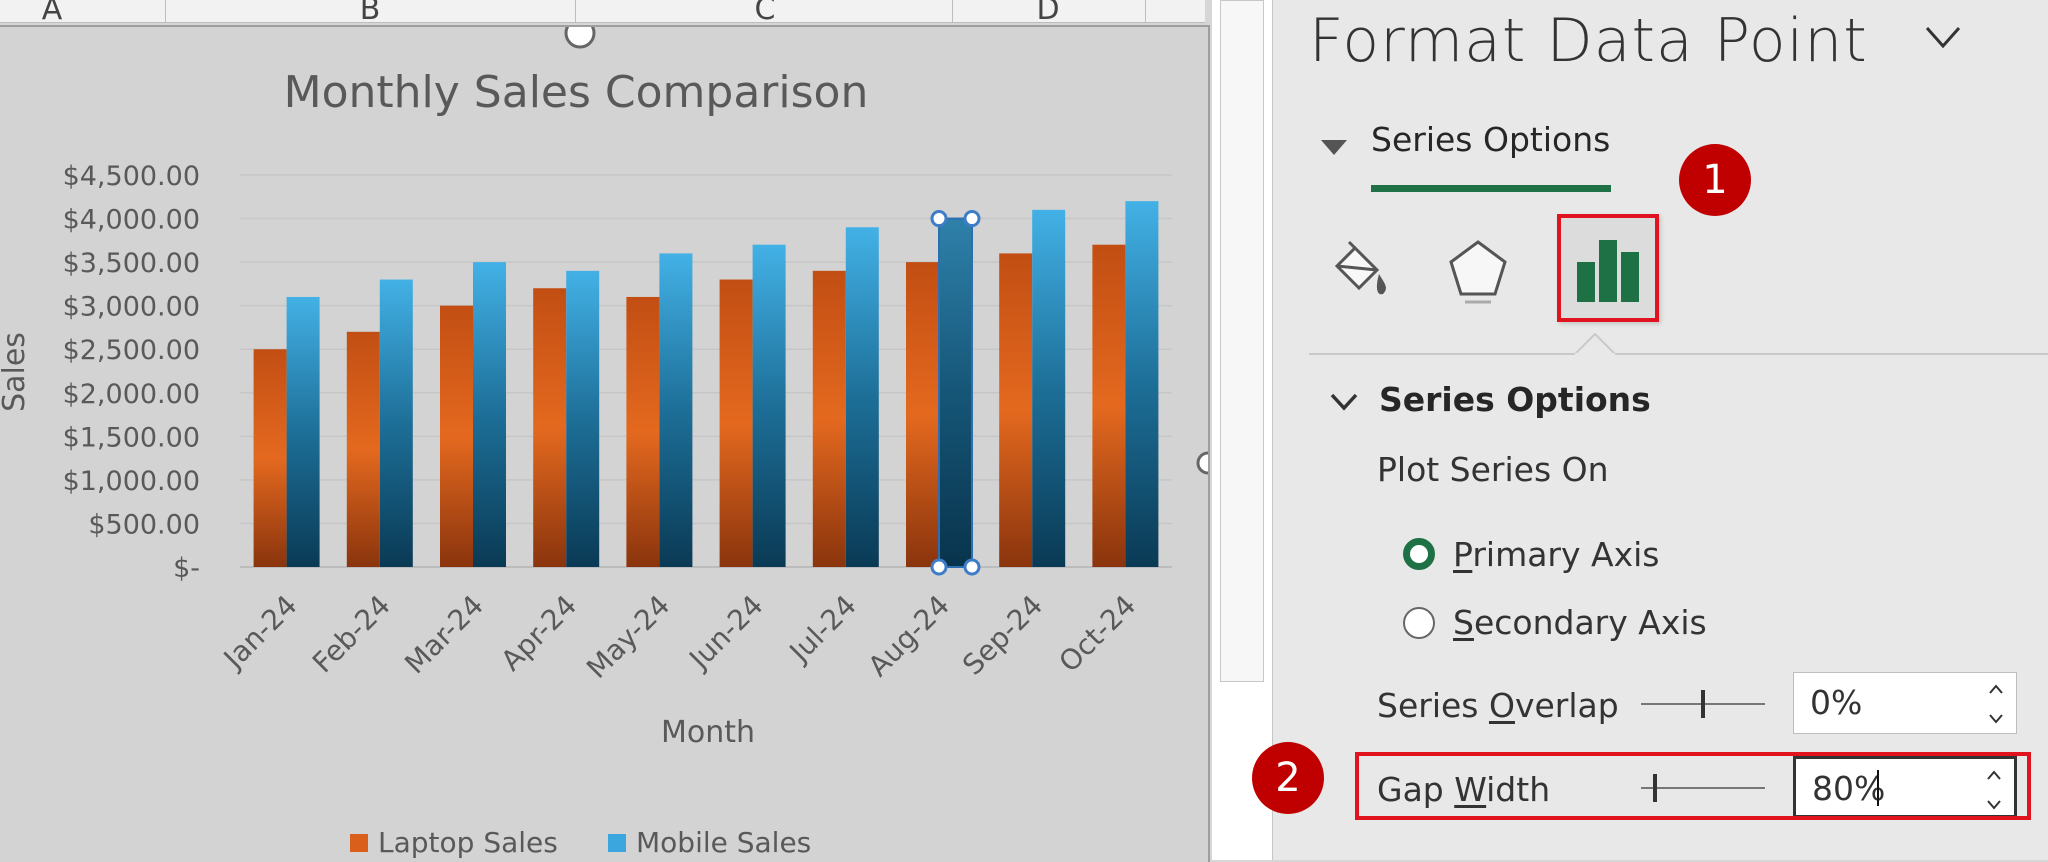  Describe the element at coordinates (909, 636) in the screenshot. I see `x-tick-label: Aug-24` at that location.